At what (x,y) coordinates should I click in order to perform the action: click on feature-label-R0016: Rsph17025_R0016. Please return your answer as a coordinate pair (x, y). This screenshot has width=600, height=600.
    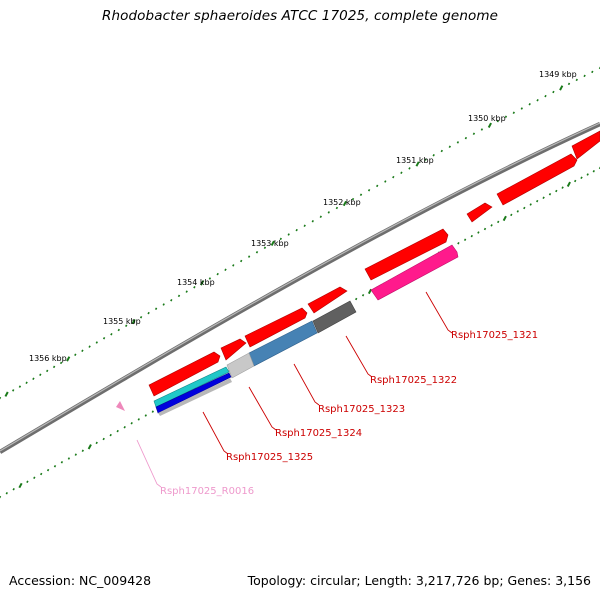
    Looking at the image, I should click on (207, 491).